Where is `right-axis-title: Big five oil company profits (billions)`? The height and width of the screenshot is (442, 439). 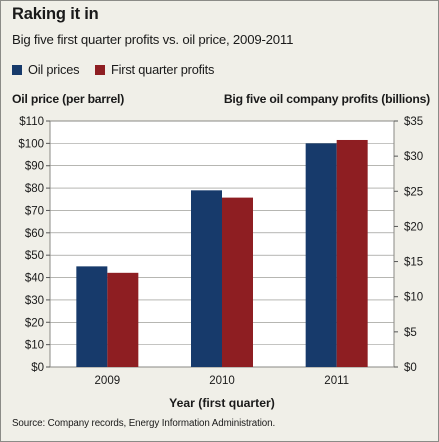
right-axis-title: Big five oil company profits (billions) is located at coordinates (326, 99).